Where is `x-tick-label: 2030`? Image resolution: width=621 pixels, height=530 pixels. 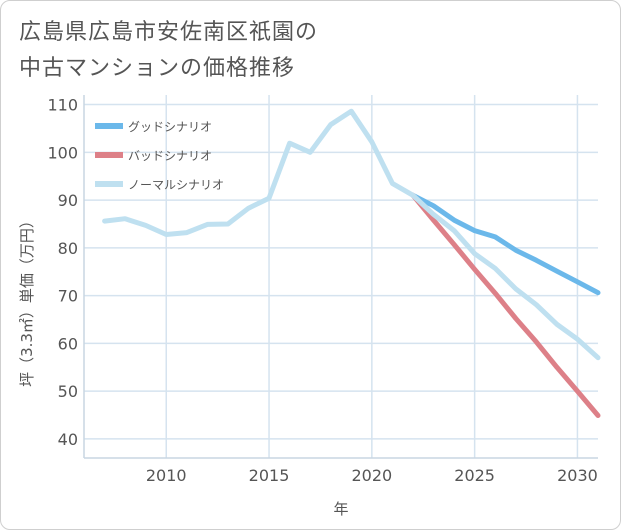
x-tick-label: 2030 is located at coordinates (577, 475).